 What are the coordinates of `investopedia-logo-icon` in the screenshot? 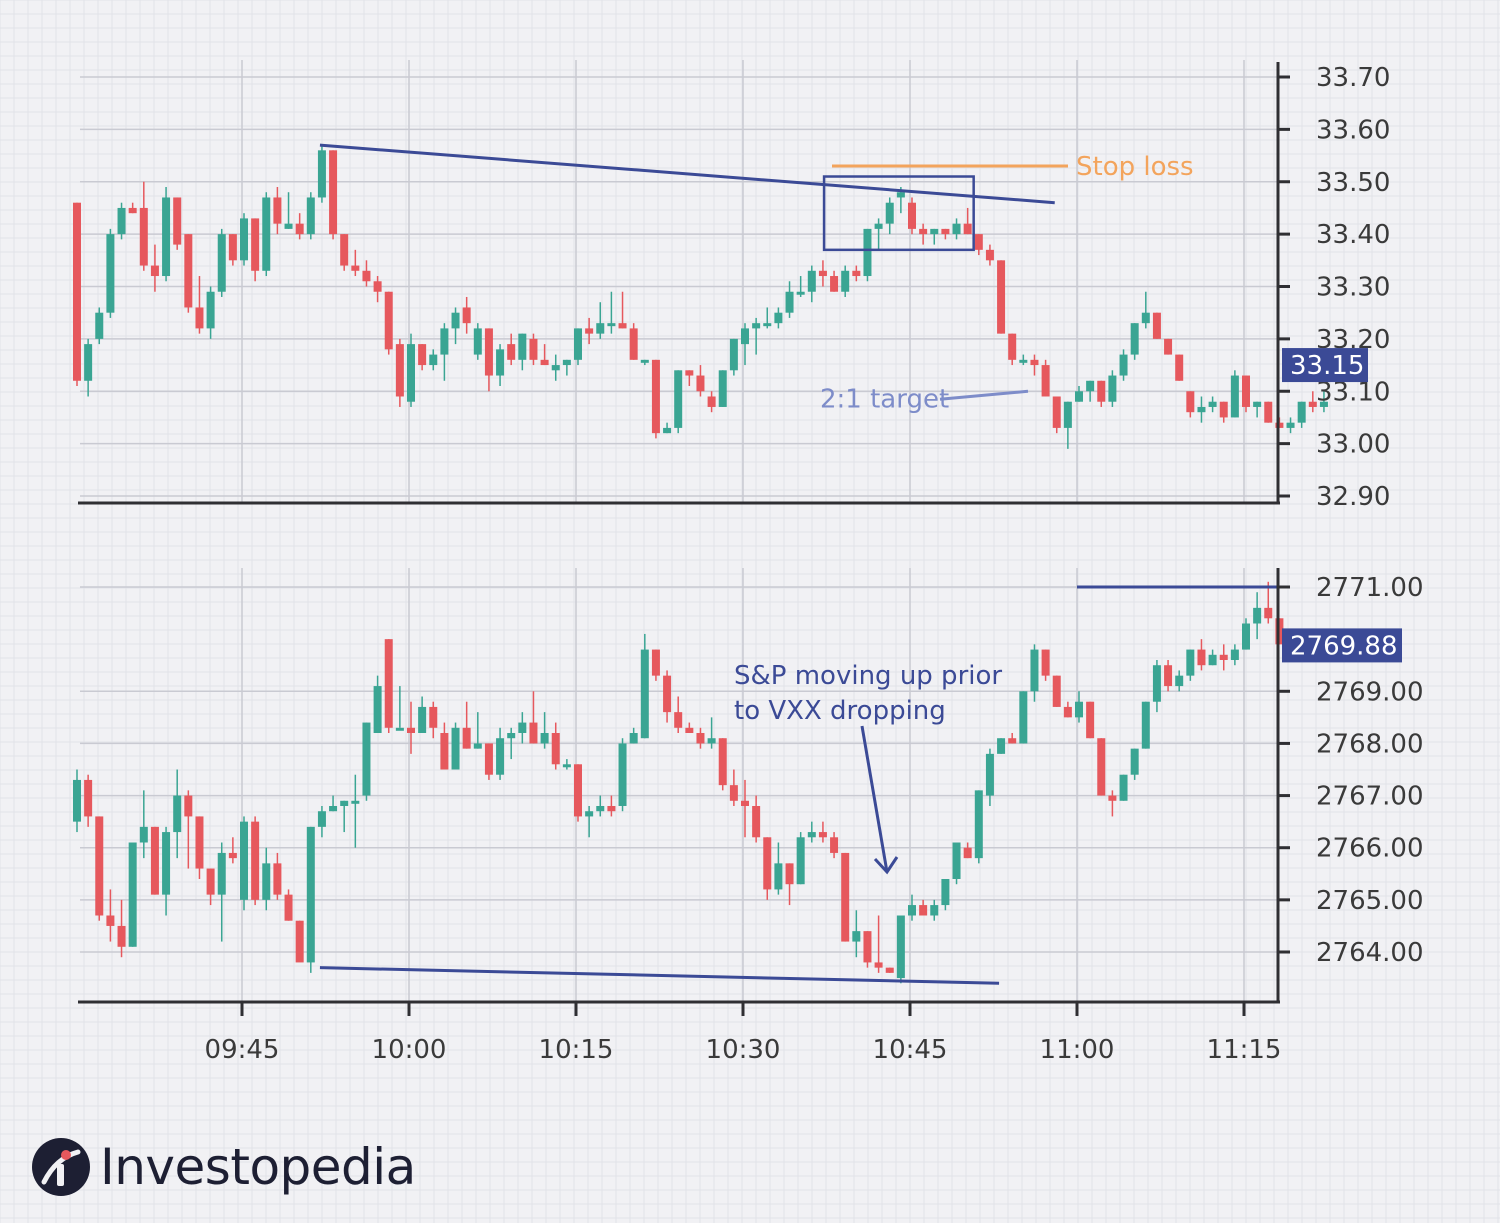 It's located at (61, 1167).